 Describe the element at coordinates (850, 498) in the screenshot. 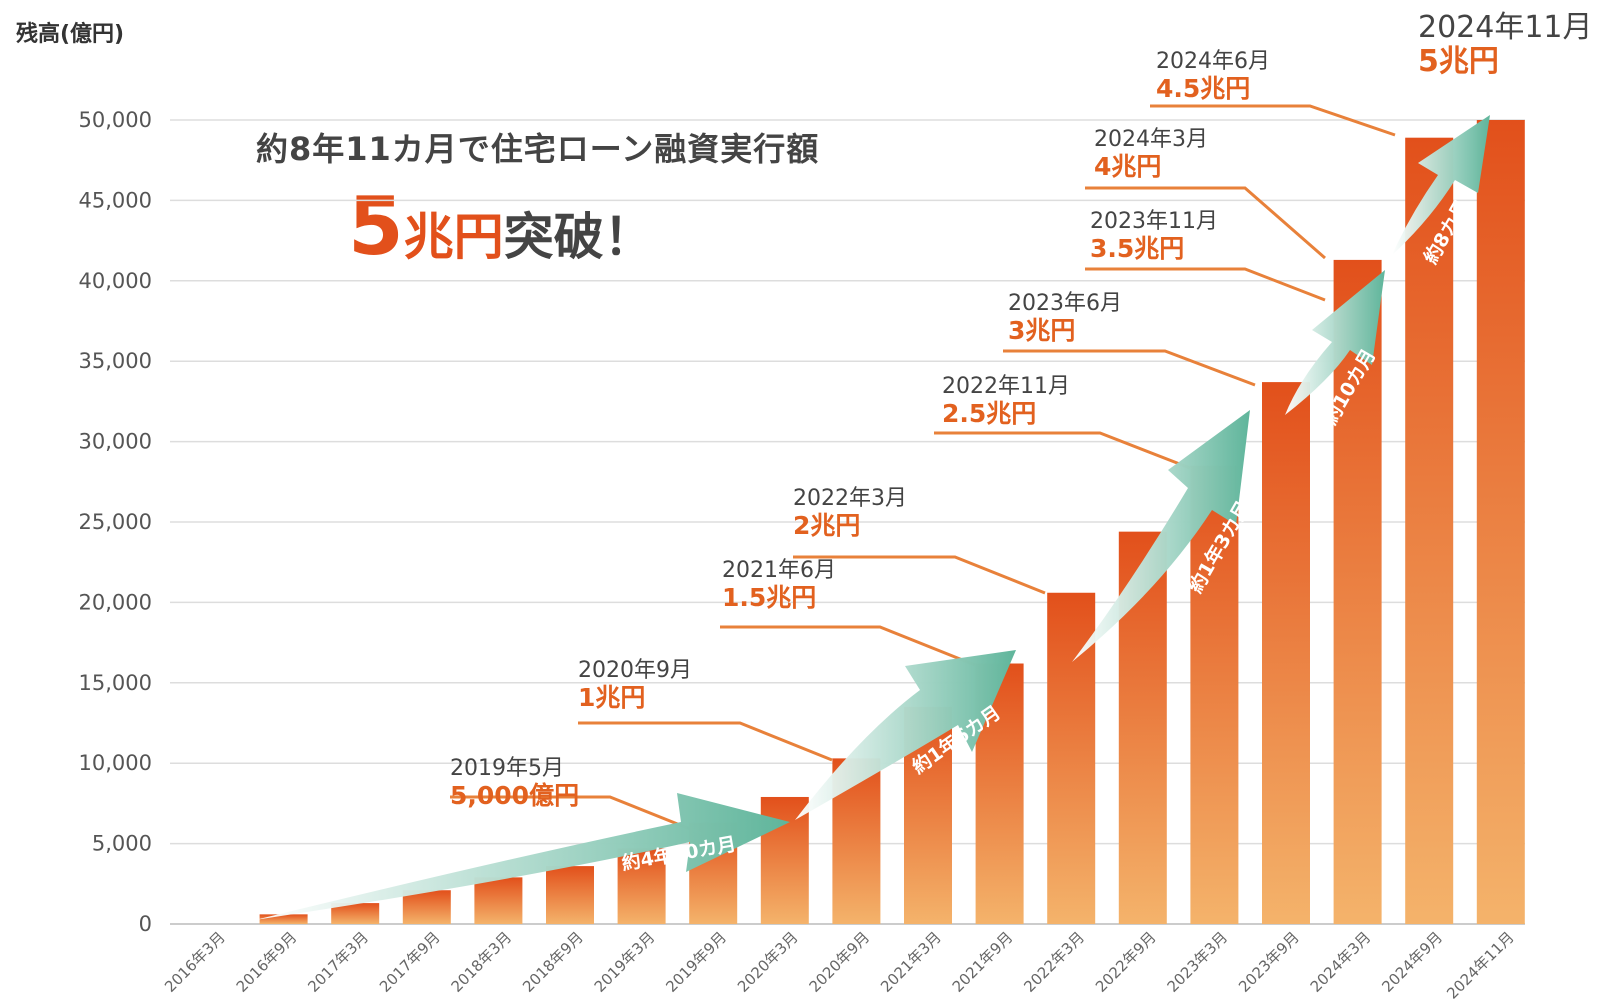

I see `milestone-date: 2022年3月` at that location.